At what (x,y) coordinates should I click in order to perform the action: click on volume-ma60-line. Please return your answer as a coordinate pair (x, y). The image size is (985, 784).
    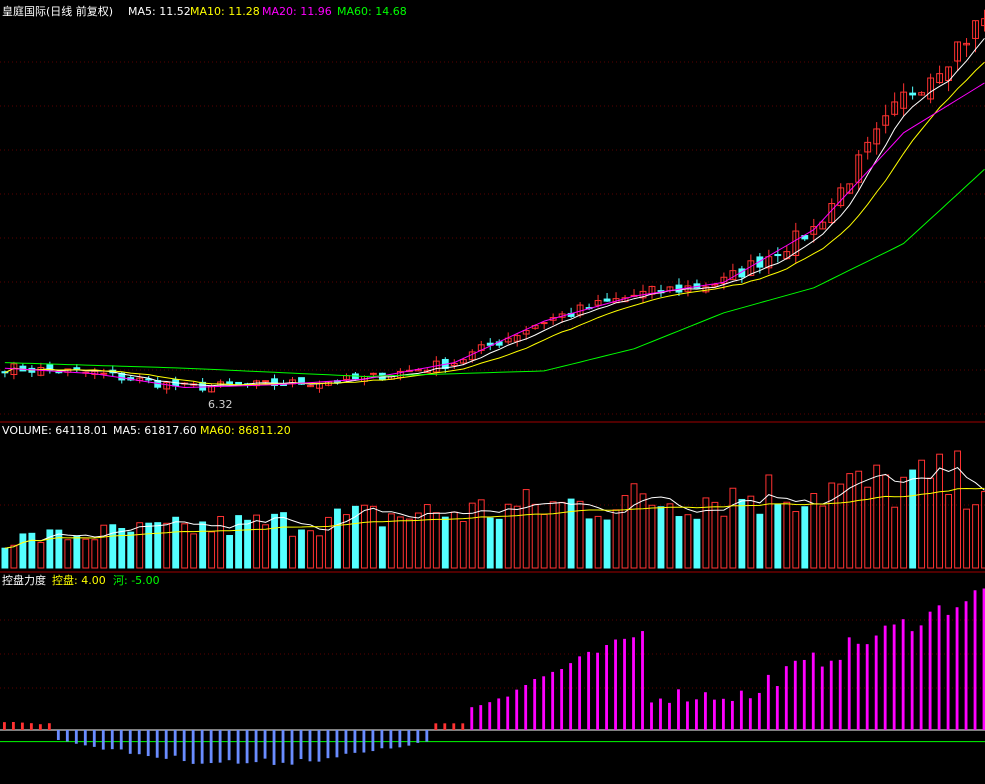
    Looking at the image, I should click on (494, 518).